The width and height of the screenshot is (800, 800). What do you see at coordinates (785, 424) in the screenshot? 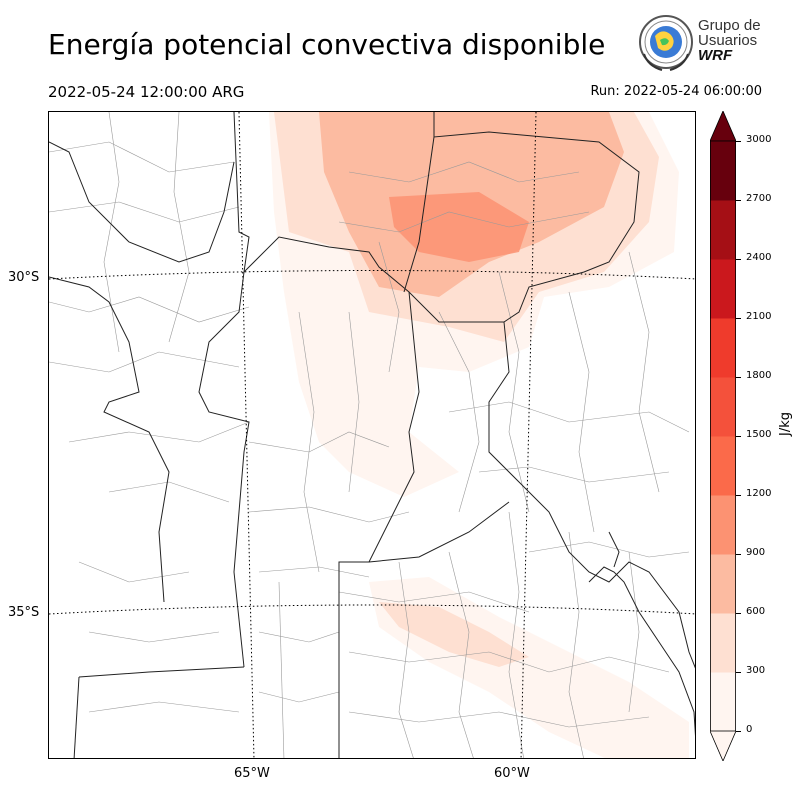
I see `colorbar-label: J/kg` at bounding box center [785, 424].